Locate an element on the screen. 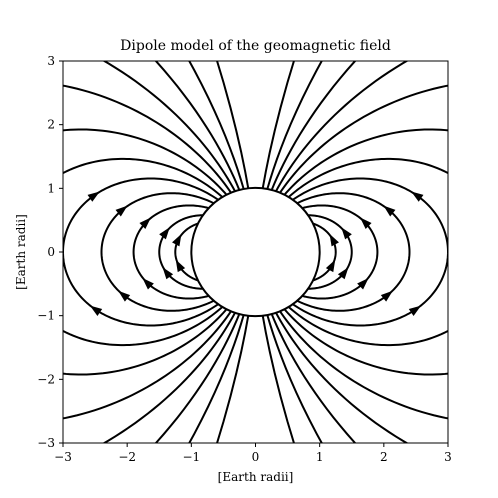 The width and height of the screenshot is (498, 498). y-tick-label: 1 is located at coordinates (51, 188).